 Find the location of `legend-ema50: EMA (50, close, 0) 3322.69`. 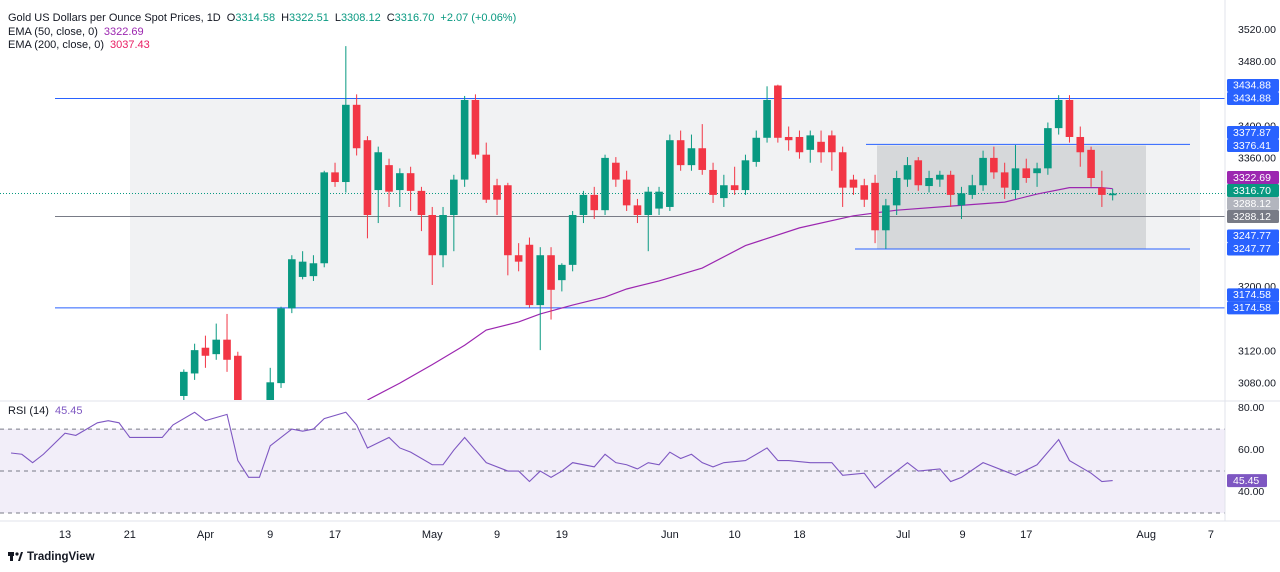

legend-ema50: EMA (50, close, 0) 3322.69 is located at coordinates (76, 32).